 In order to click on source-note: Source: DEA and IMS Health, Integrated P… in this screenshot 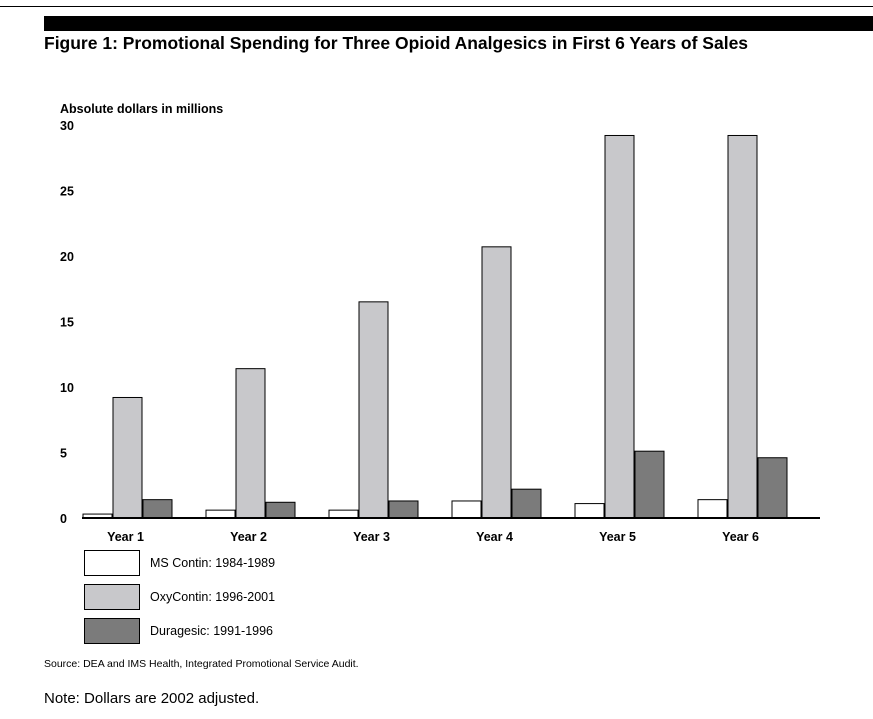, I will do `click(201, 664)`.